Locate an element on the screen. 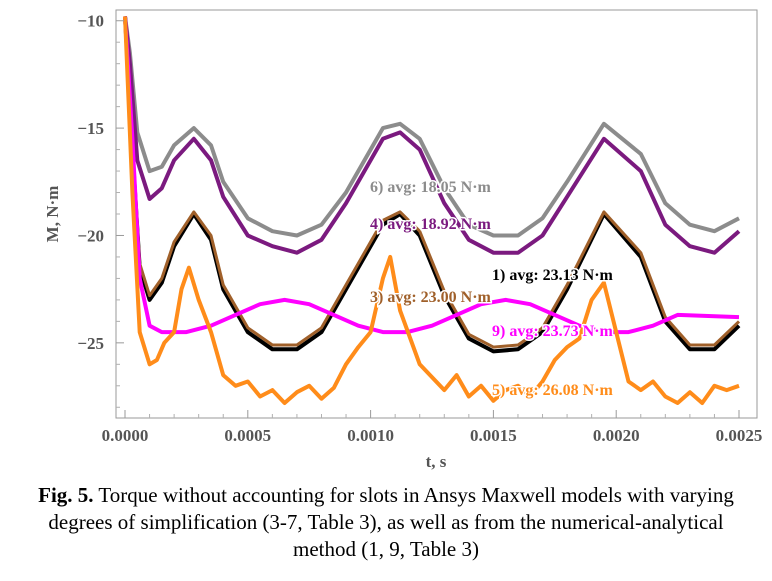 The image size is (772, 581). y-tick-label: −10 is located at coordinates (90, 21).